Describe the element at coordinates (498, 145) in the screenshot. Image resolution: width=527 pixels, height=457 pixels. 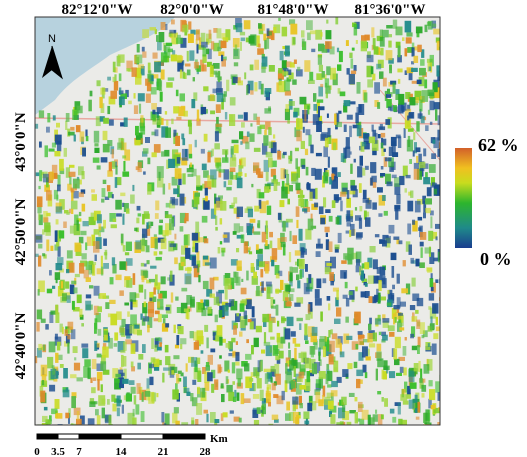
I see `legend-max: 62 %` at that location.